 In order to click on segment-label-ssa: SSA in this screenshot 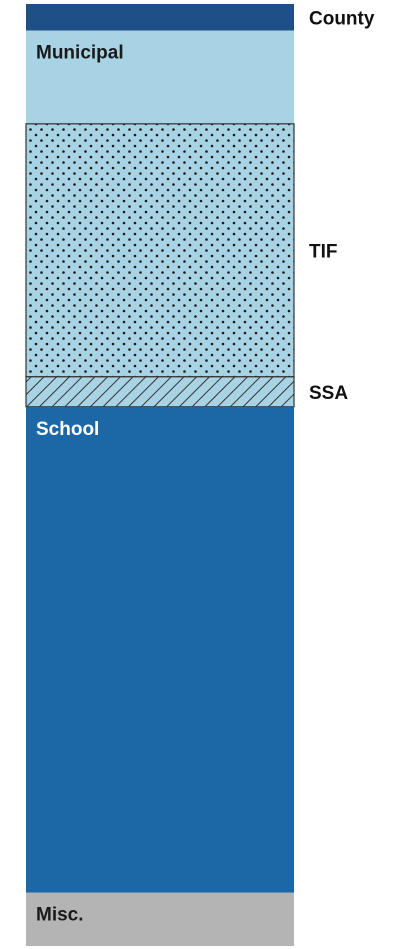, I will do `click(328, 393)`.